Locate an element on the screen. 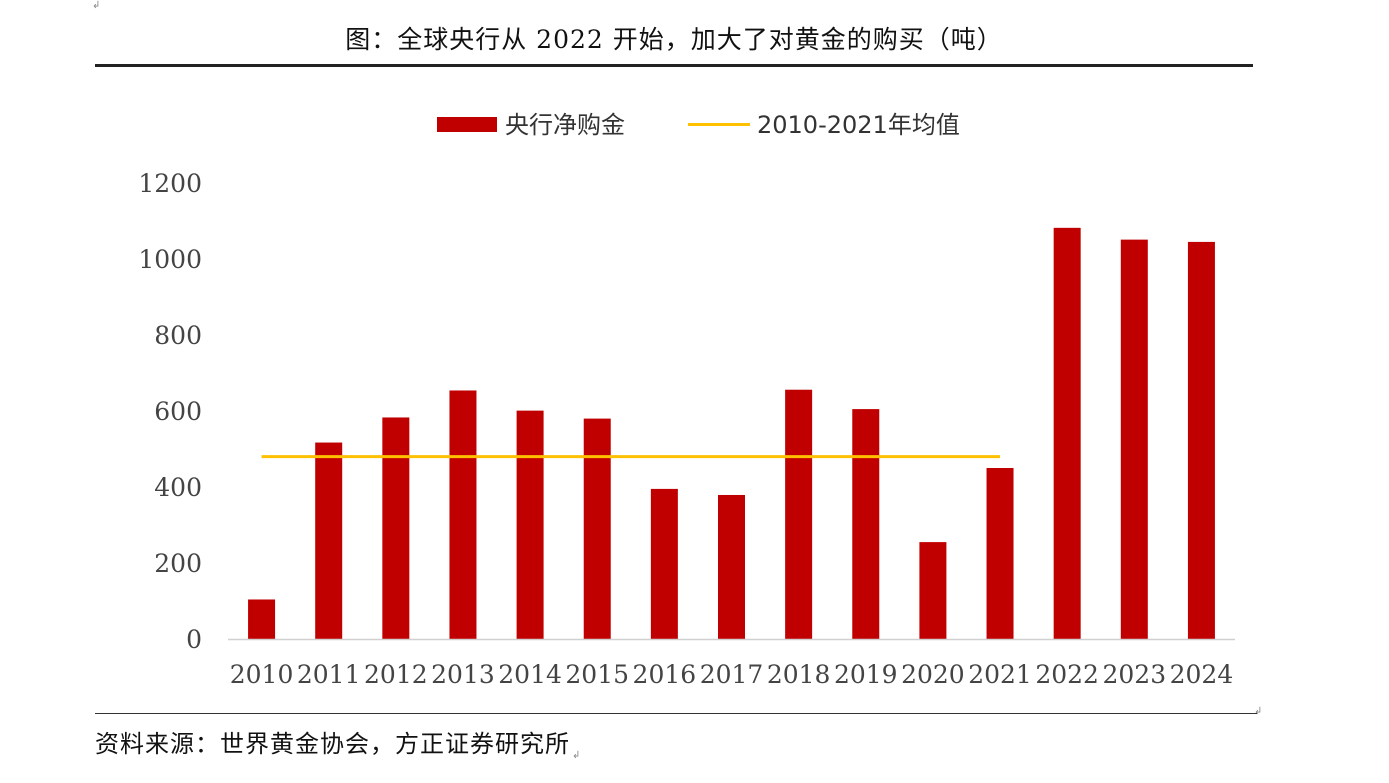 The height and width of the screenshot is (783, 1389). bottom-rule is located at coordinates (676, 713).